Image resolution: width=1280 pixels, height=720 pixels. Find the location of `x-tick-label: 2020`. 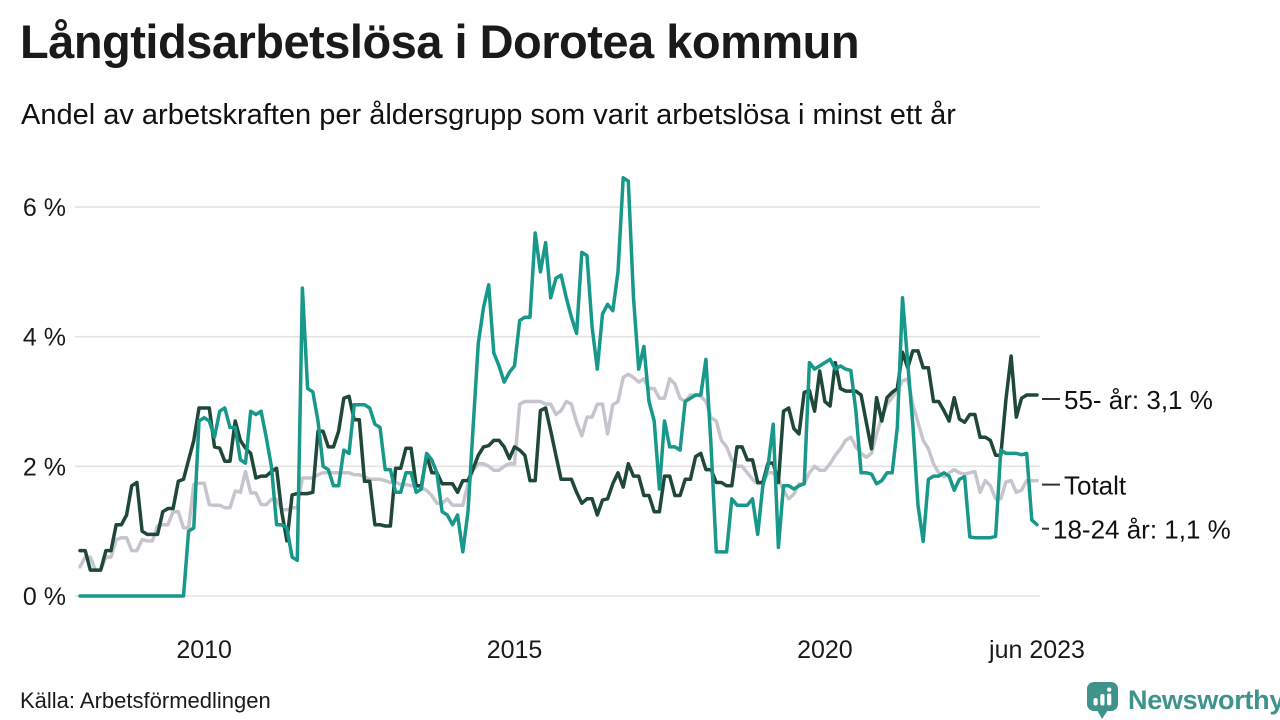

x-tick-label: 2020 is located at coordinates (825, 650).